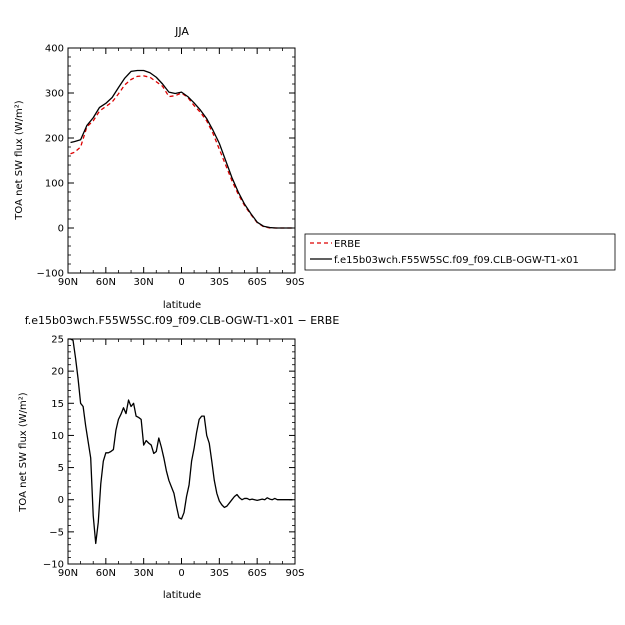 The width and height of the screenshot is (625, 625). I want to click on y-tick-label: 25, so click(57, 340).